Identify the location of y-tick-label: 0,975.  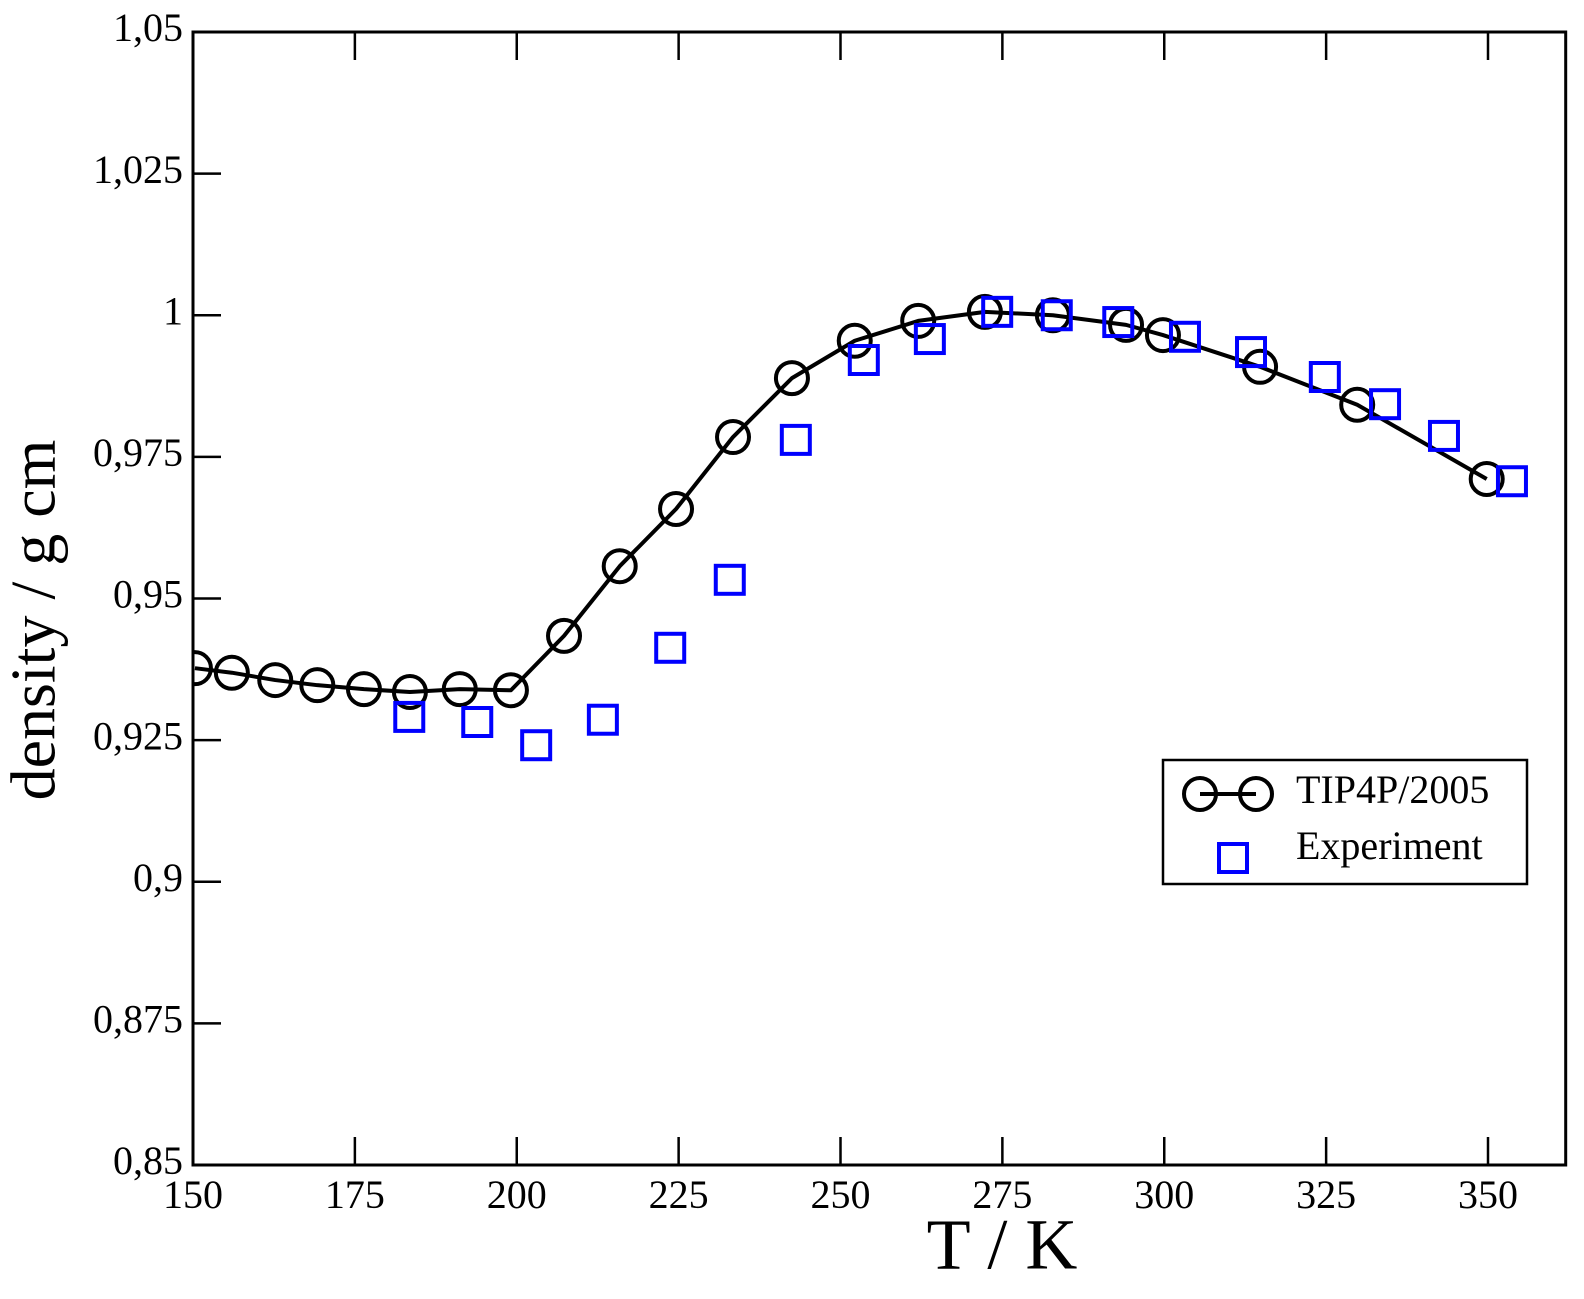
(138, 452).